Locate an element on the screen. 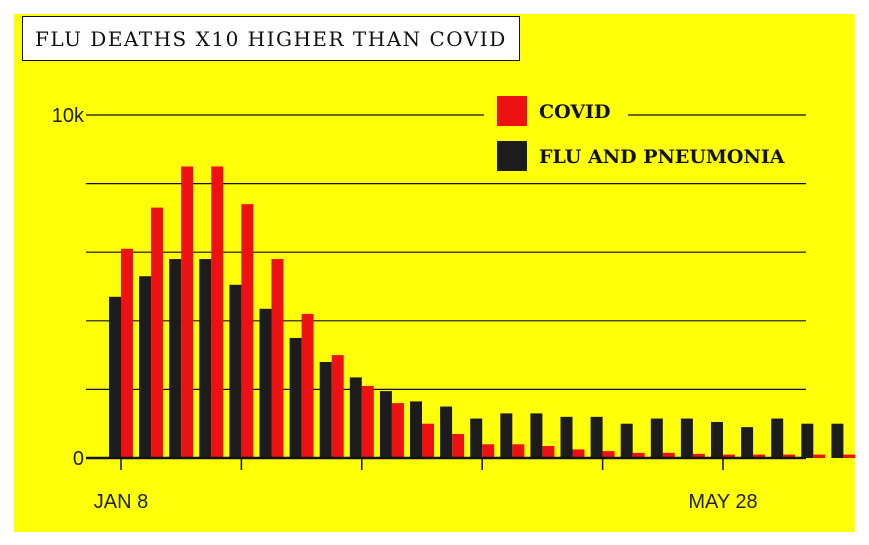  legend-background is located at coordinates (649, 136).